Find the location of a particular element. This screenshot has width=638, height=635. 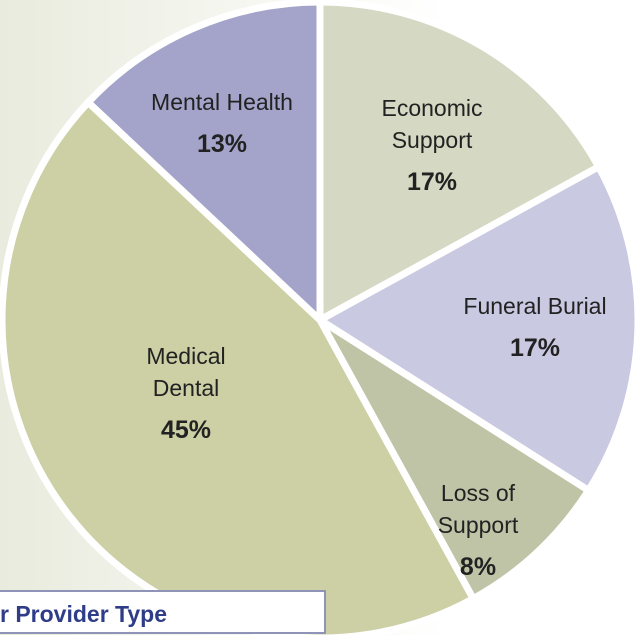

category-label: Economic Support is located at coordinates (432, 124).